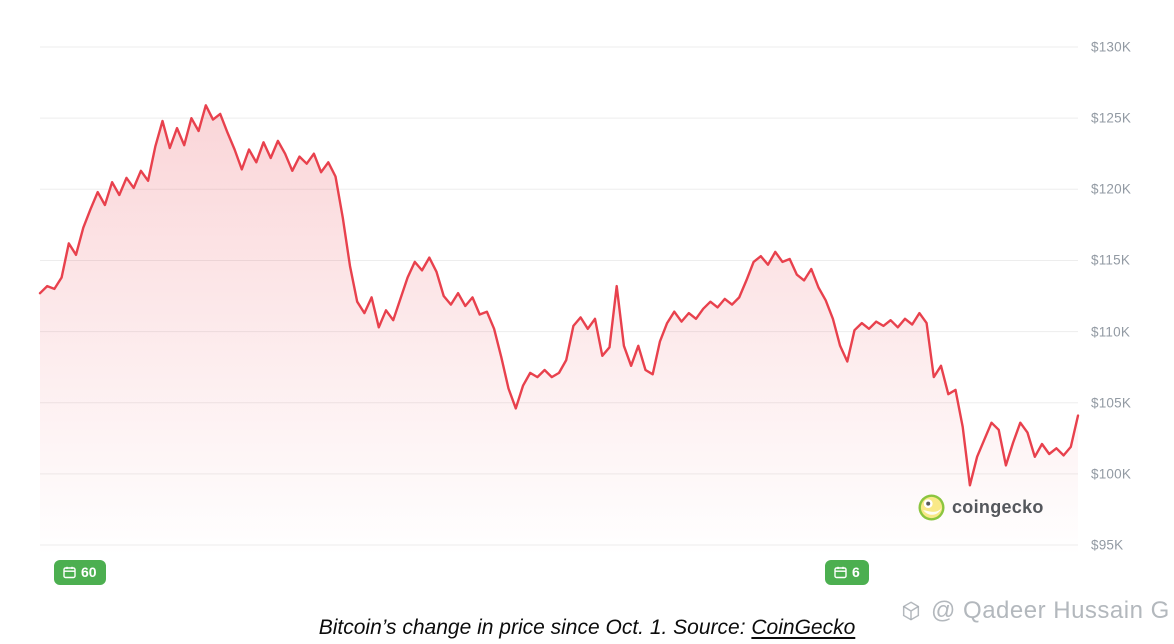 The width and height of the screenshot is (1174, 644). Describe the element at coordinates (998, 507) in the screenshot. I see `coingecko-wordmark: coingecko` at that location.